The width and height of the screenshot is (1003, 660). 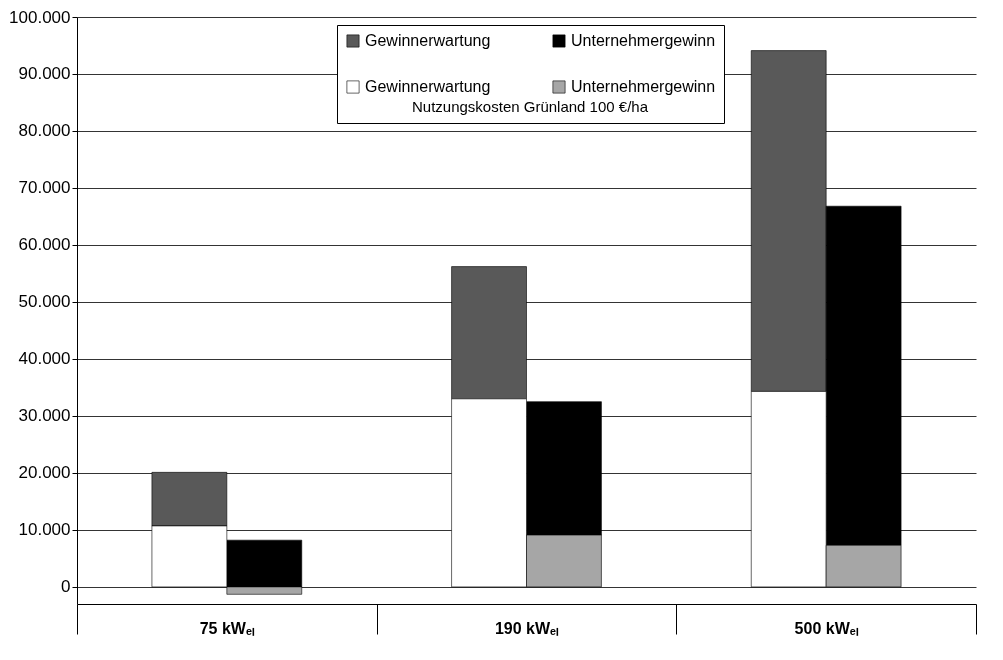 I want to click on y-tick-label: 30.000, so click(x=44, y=416).